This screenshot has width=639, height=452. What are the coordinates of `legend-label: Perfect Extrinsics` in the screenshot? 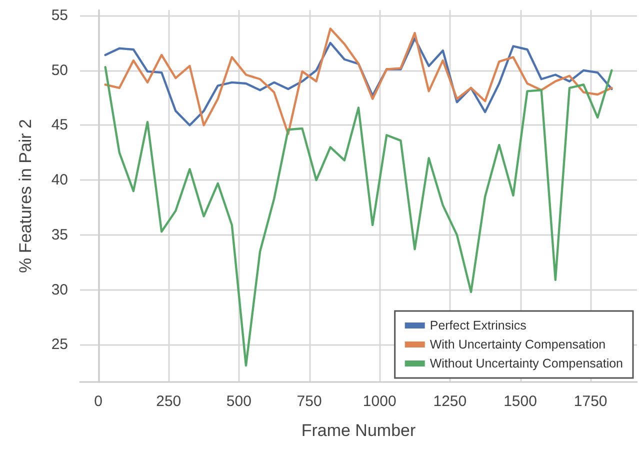 It's located at (478, 325).